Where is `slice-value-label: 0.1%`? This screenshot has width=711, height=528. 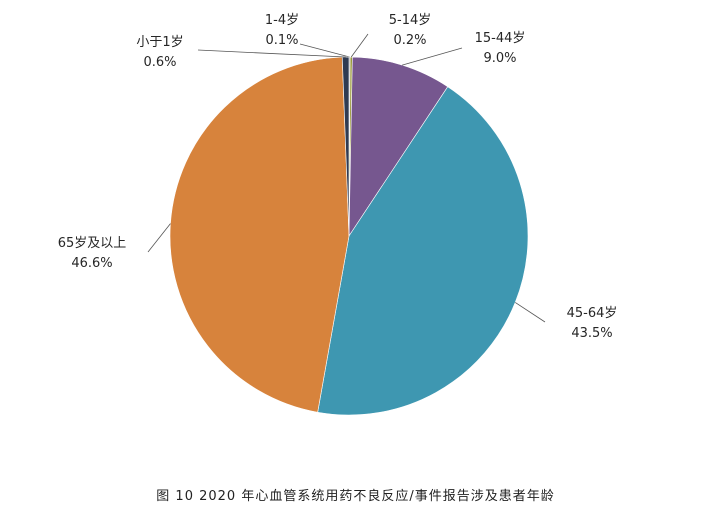 slice-value-label: 0.1% is located at coordinates (281, 40).